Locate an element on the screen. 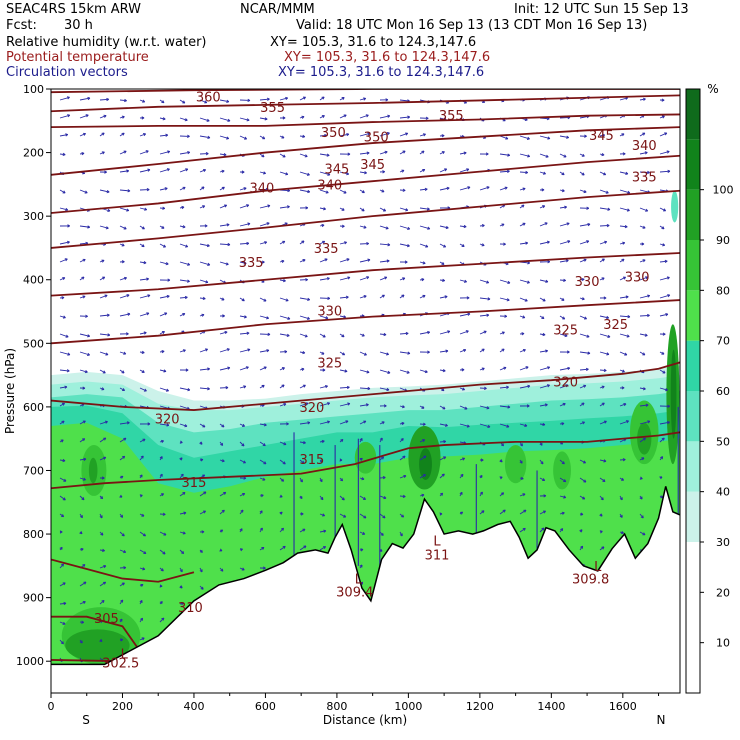 The width and height of the screenshot is (740, 740). contour-label: 335 is located at coordinates (326, 249).